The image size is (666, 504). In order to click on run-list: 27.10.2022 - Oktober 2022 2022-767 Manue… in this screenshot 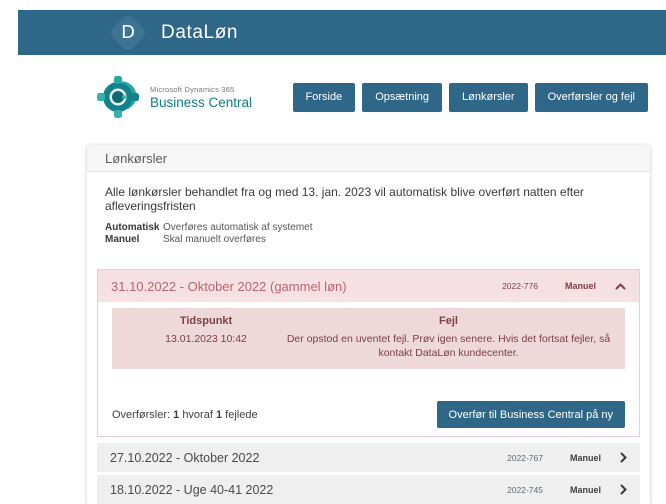, I will do `click(368, 473)`.